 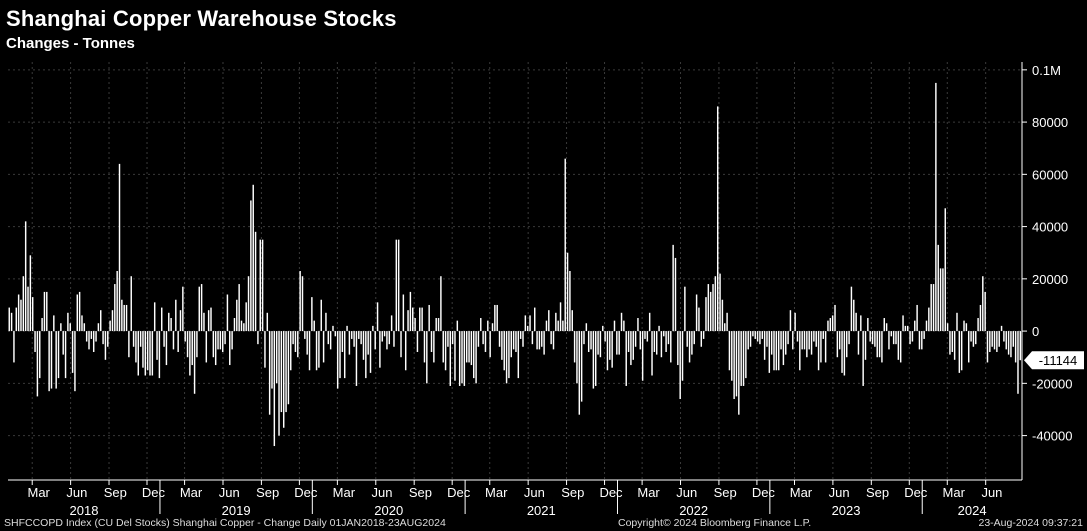 I want to click on x-year-label: 2021, so click(x=541, y=510).